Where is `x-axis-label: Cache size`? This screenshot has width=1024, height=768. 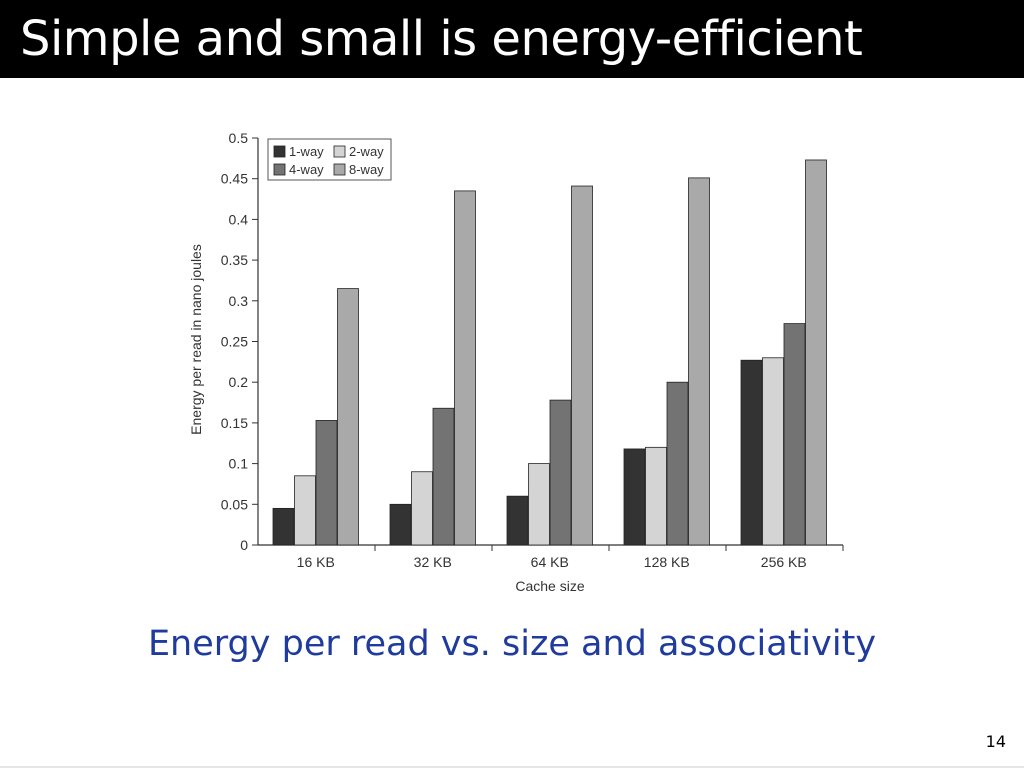
x-axis-label: Cache size is located at coordinates (549, 586).